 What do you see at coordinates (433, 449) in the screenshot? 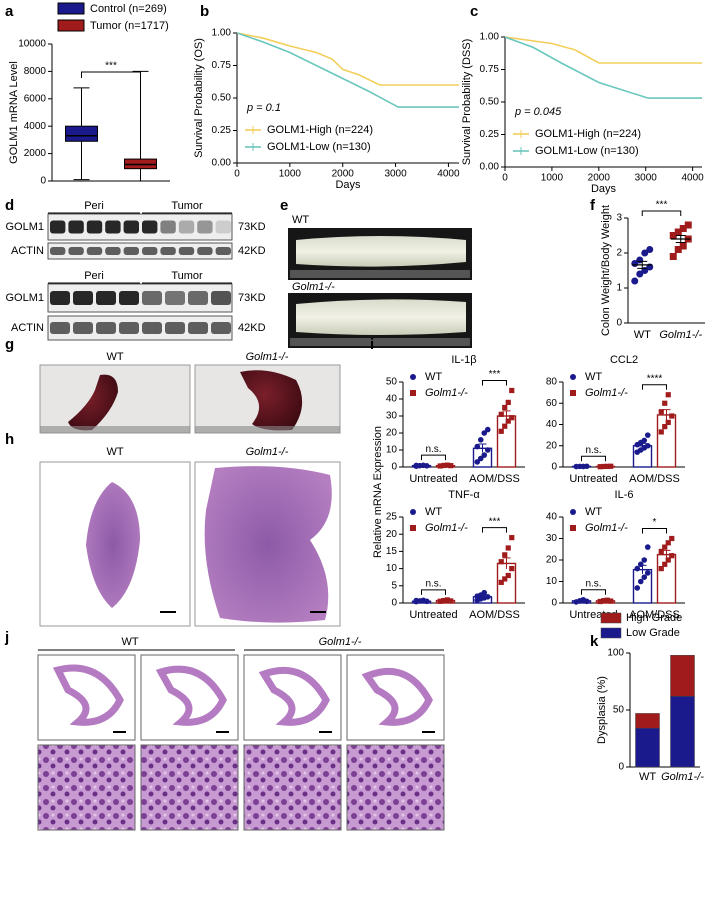
I see `significance-label: n.s.` at bounding box center [433, 449].